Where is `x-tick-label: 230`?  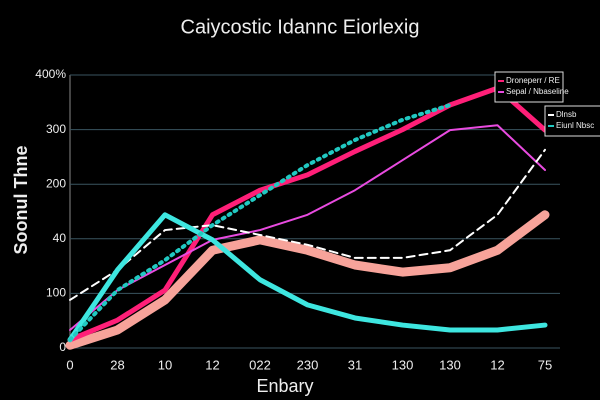
x-tick-label: 230 is located at coordinates (308, 364).